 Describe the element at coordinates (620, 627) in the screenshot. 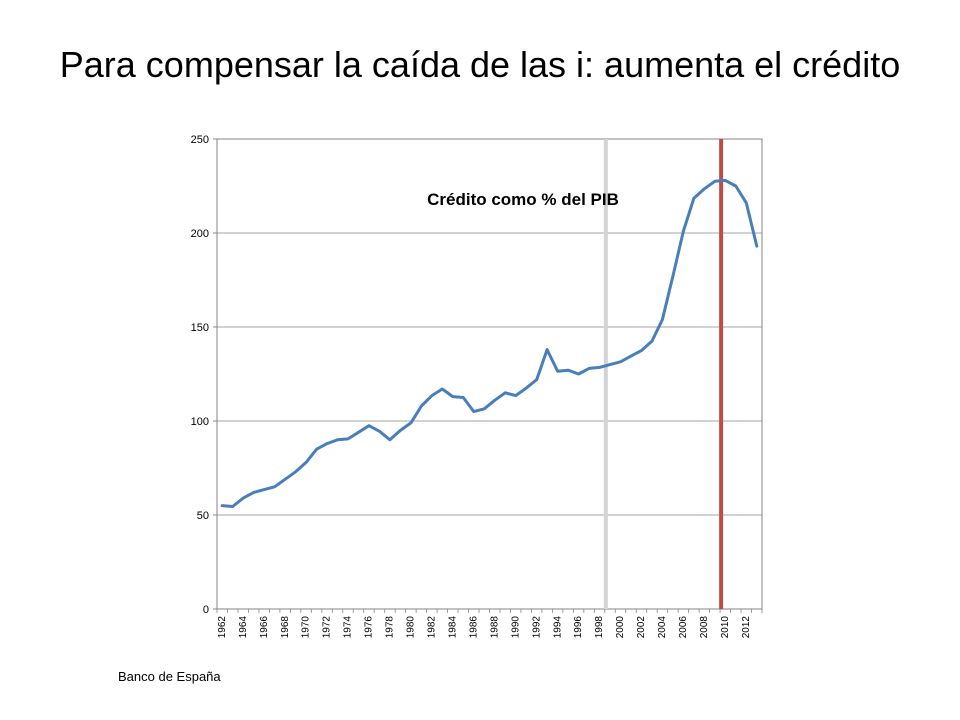

I see `x-tick-label: 2000` at that location.